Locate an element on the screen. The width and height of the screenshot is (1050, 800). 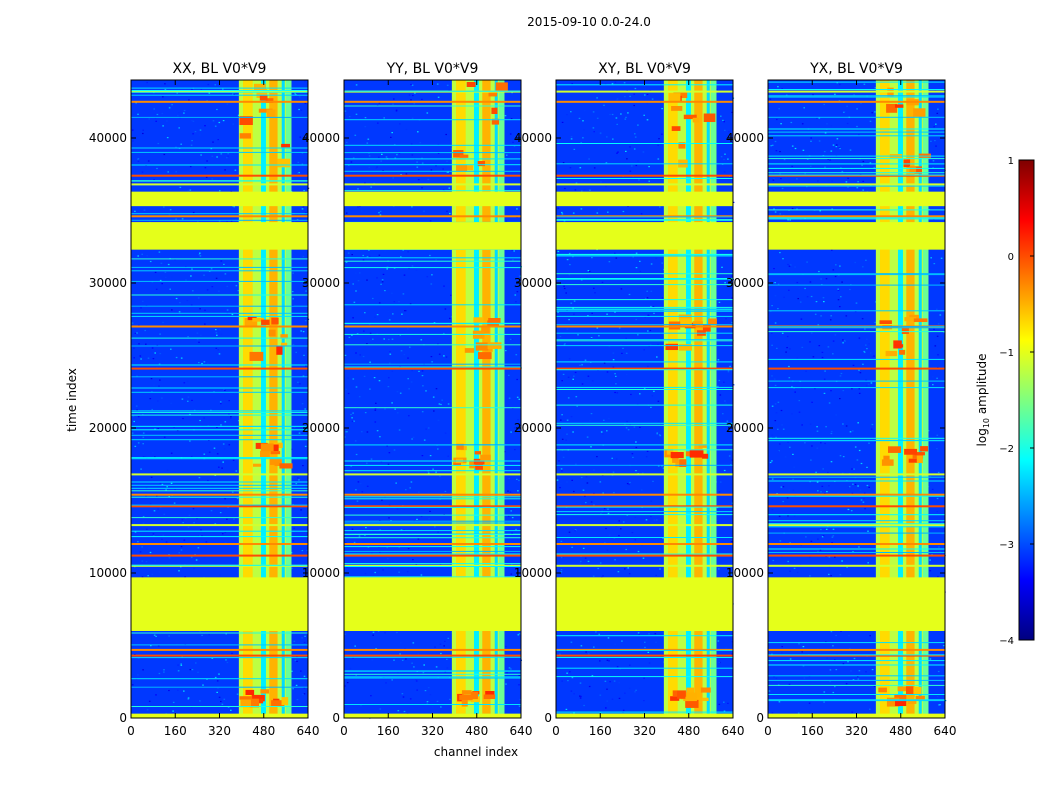
y-tick-label: 30000 is located at coordinates (321, 283).